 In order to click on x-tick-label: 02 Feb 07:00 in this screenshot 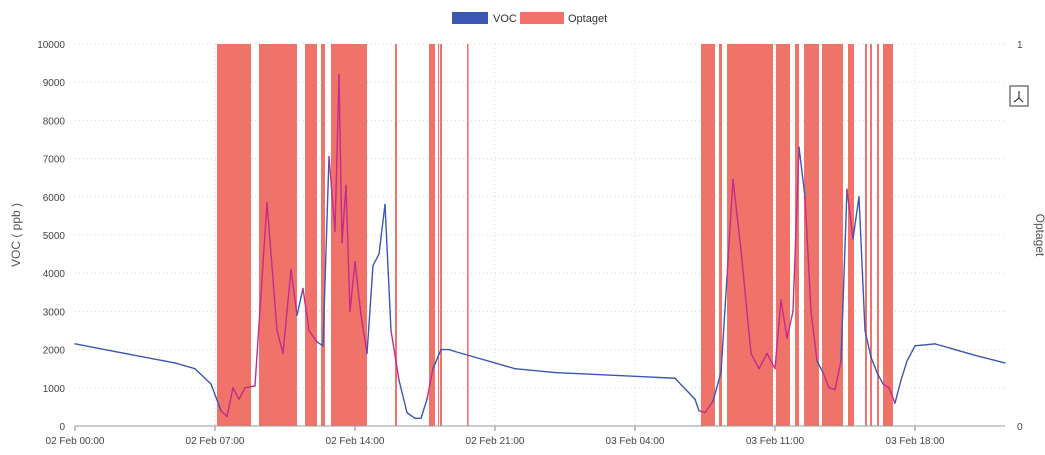, I will do `click(215, 441)`.